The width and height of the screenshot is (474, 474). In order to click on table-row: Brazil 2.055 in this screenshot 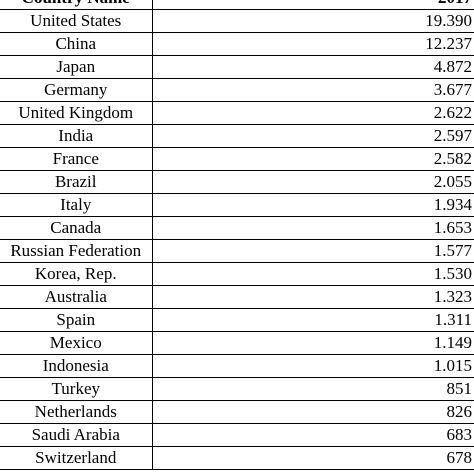, I will do `click(237, 182)`.